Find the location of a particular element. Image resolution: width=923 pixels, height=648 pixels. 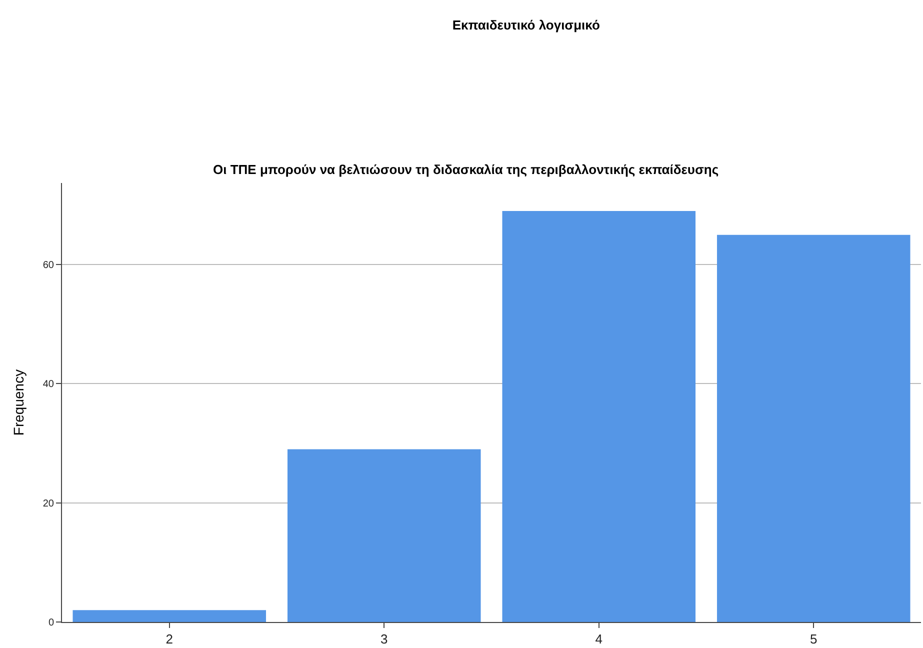

x-tick-label: 4 is located at coordinates (598, 639).